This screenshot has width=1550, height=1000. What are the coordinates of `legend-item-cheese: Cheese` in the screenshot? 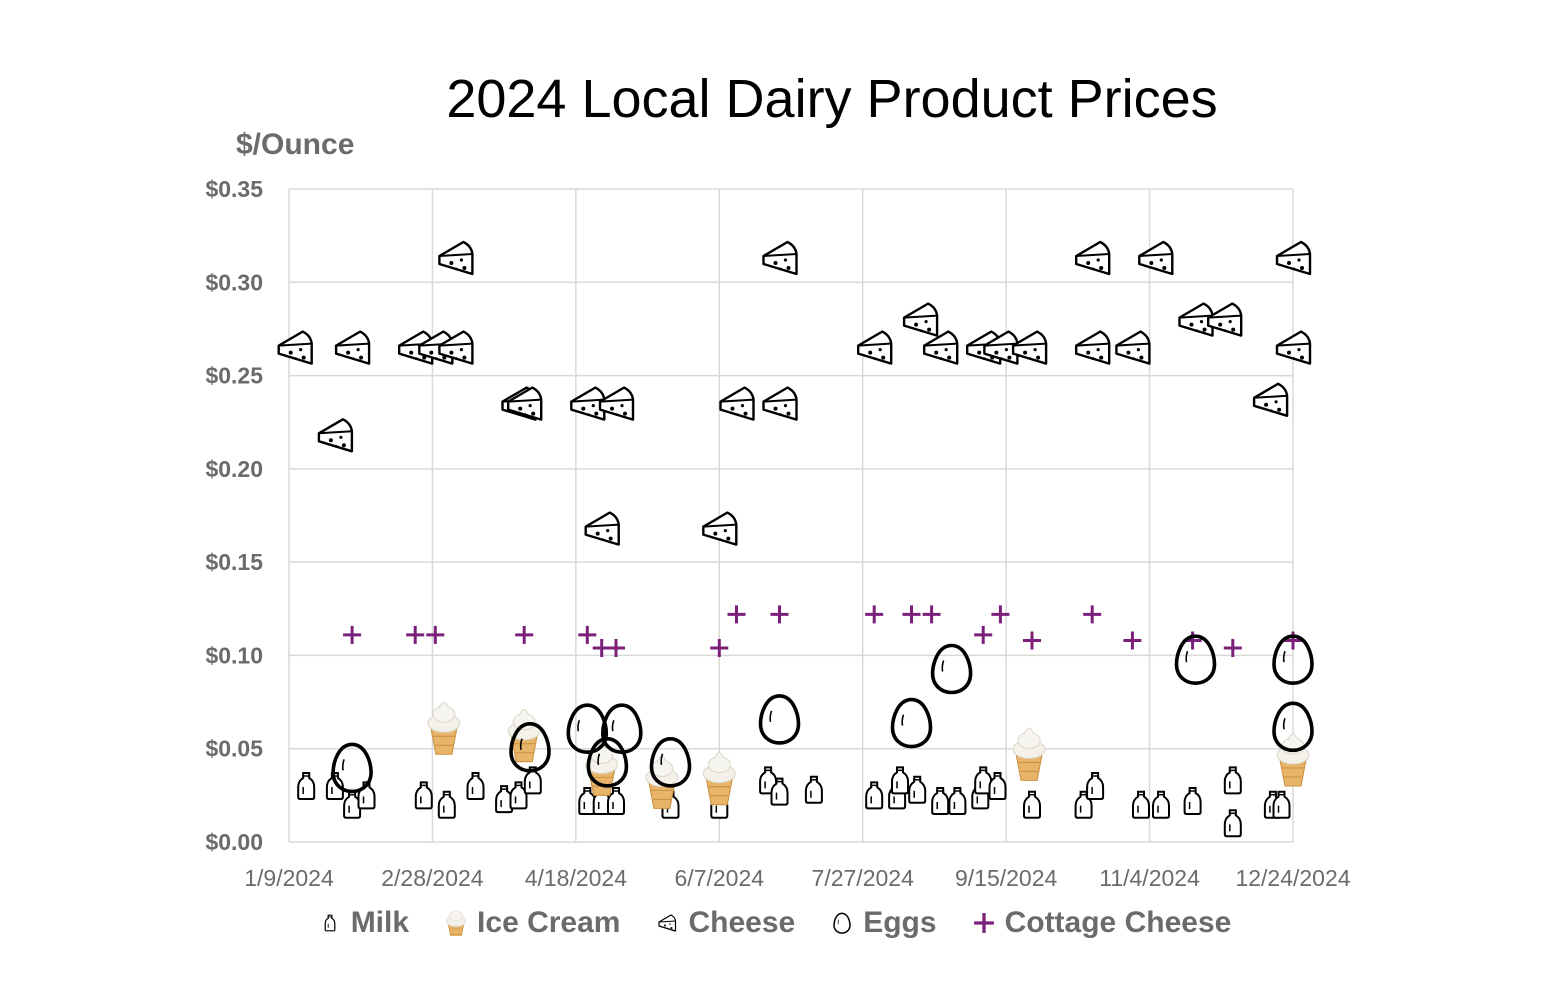 It's located at (725, 923).